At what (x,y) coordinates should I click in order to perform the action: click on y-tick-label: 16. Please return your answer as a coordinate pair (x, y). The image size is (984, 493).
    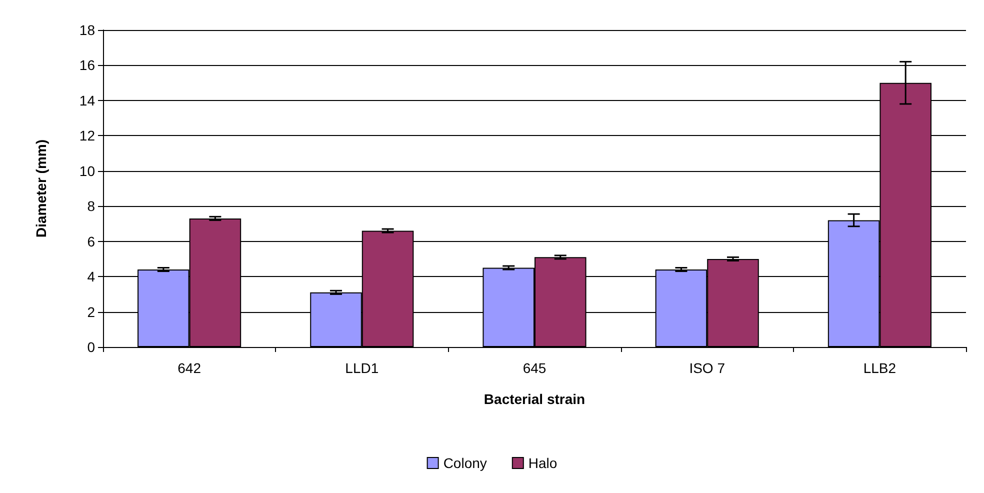
    Looking at the image, I should click on (87, 65).